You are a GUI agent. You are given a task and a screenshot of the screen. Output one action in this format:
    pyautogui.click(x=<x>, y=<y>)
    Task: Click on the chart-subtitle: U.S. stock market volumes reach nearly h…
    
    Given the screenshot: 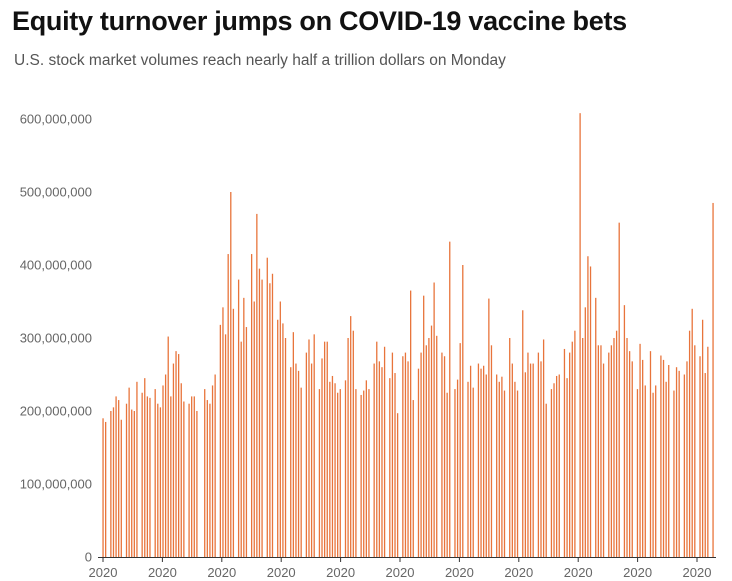 What is the action you would take?
    pyautogui.click(x=260, y=60)
    